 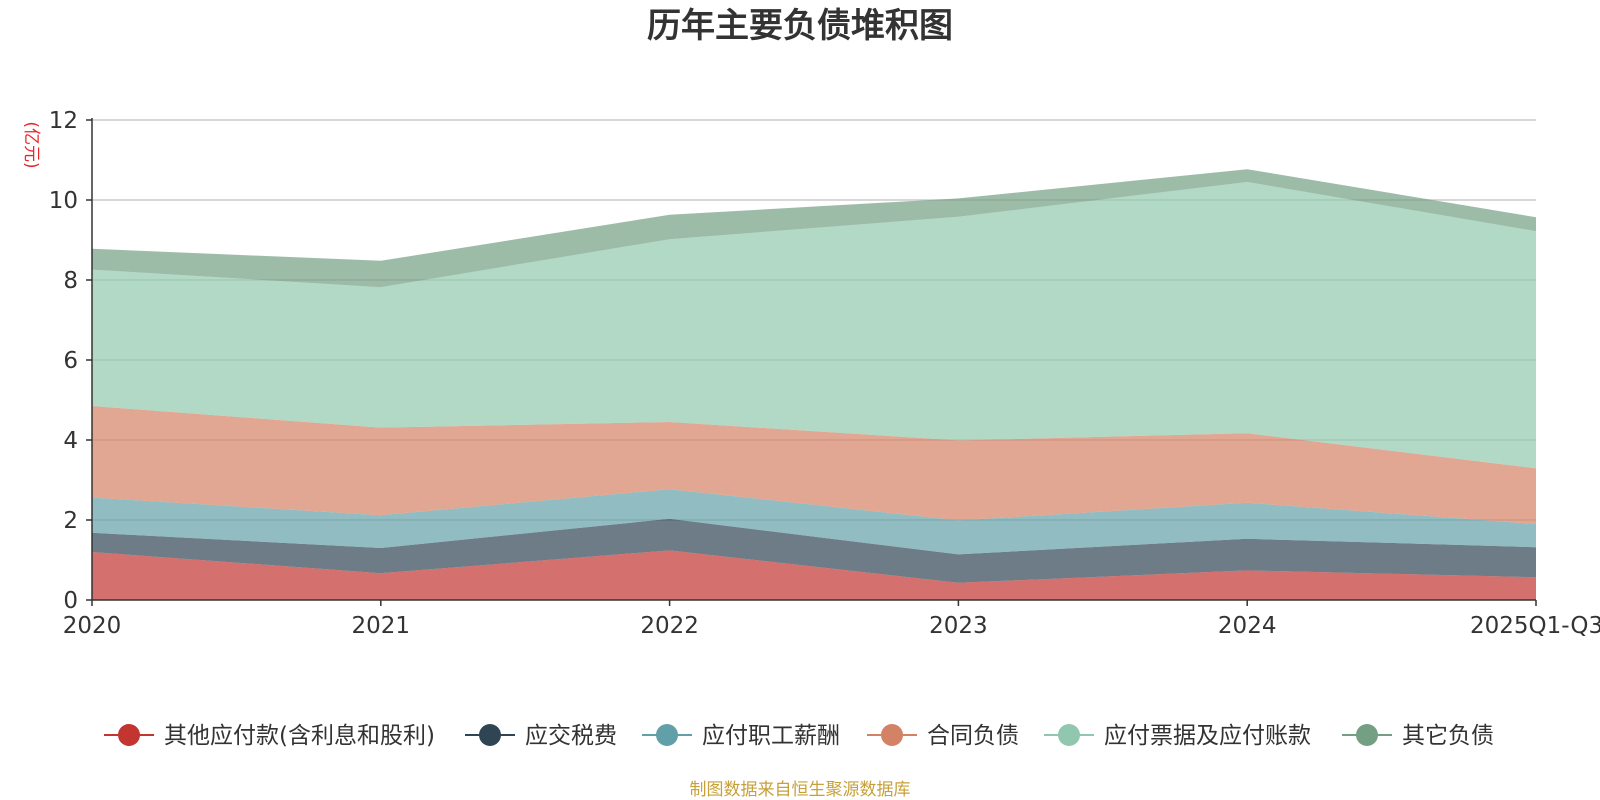 What do you see at coordinates (669, 626) in the screenshot?
I see `x-tick-label: 2022` at bounding box center [669, 626].